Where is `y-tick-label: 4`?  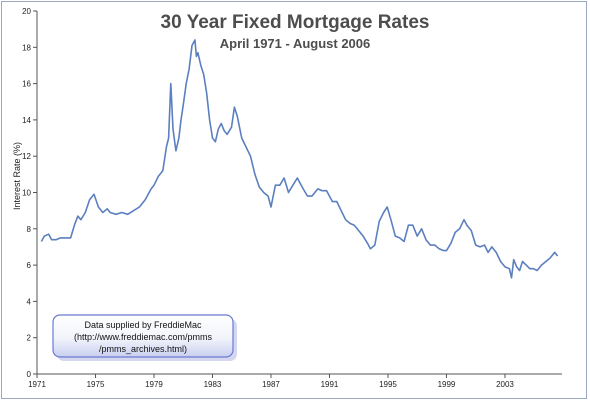 y-tick-label: 4 is located at coordinates (29, 301).